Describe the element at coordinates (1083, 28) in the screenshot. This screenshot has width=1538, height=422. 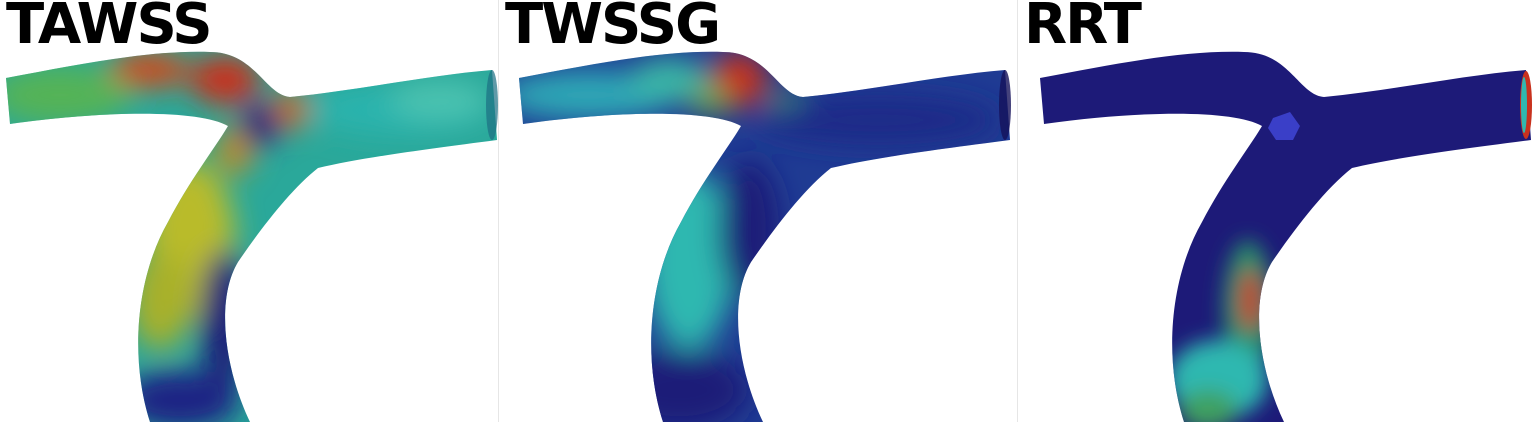
I see `panel-title-rrt: RRT` at that location.